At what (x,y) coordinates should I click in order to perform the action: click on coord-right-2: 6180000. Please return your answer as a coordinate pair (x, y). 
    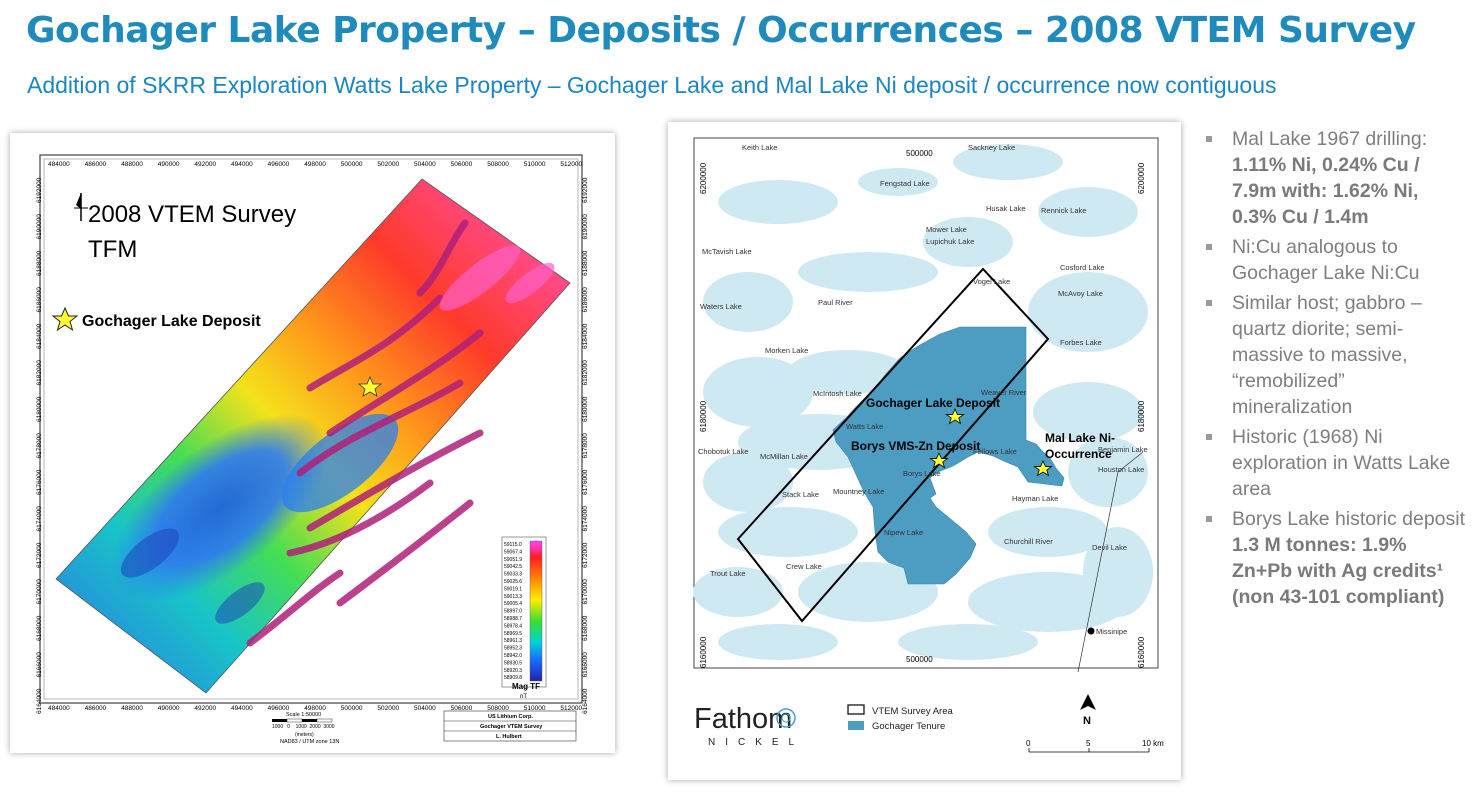
    Looking at the image, I should click on (1141, 416).